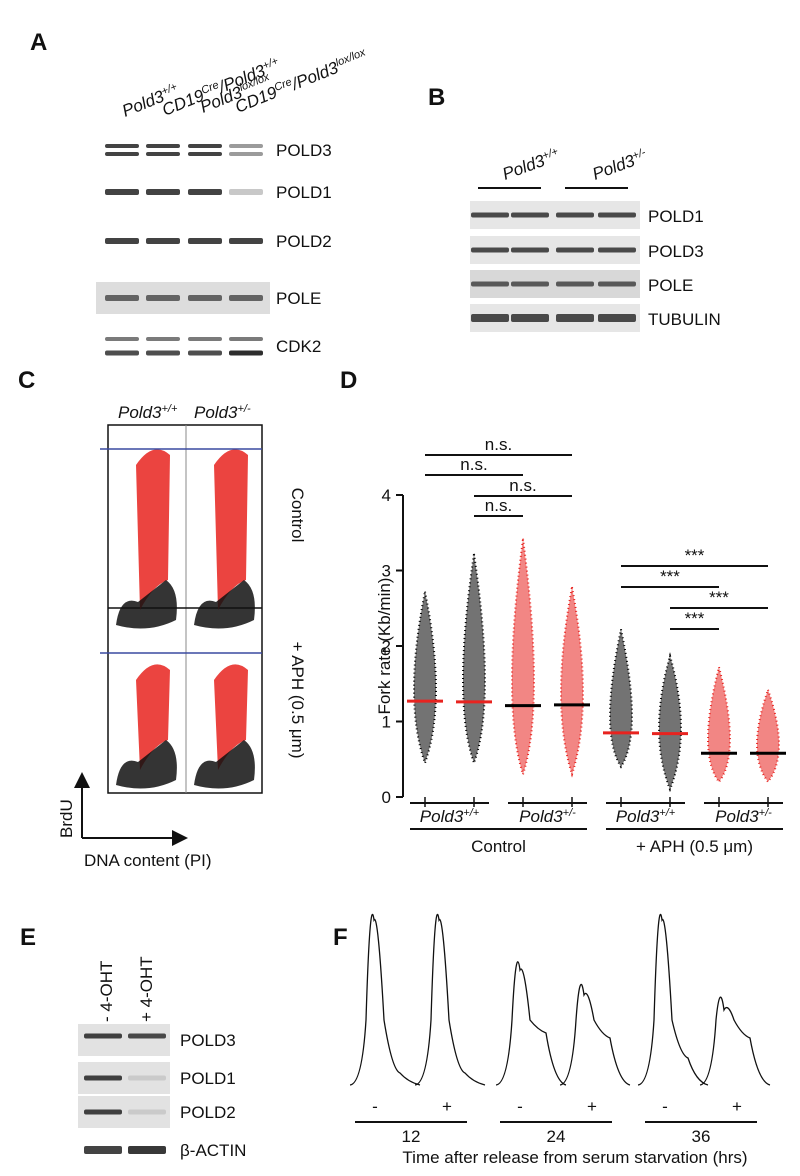  What do you see at coordinates (498, 505) in the screenshot?
I see `significance-label: n.s.` at bounding box center [498, 505].